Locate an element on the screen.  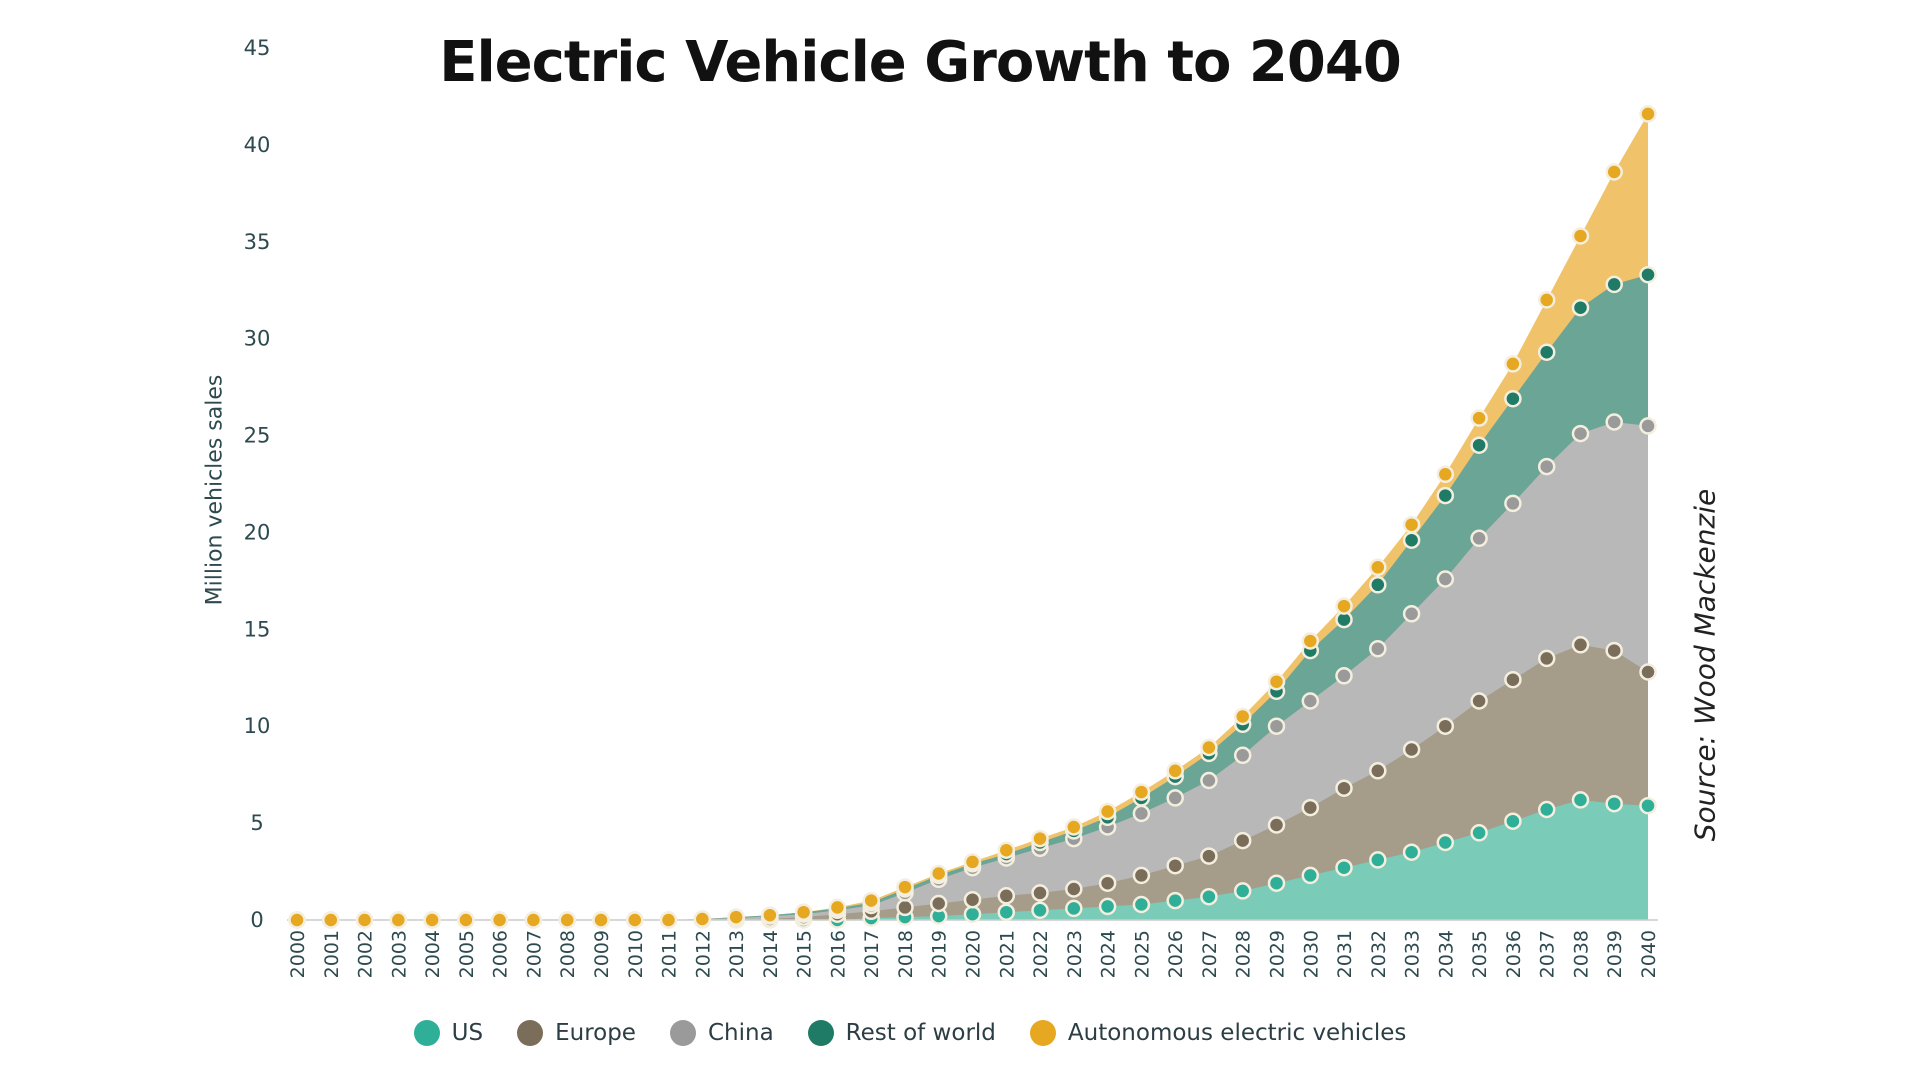
legend-item-europe: Europe is located at coordinates (576, 1033).